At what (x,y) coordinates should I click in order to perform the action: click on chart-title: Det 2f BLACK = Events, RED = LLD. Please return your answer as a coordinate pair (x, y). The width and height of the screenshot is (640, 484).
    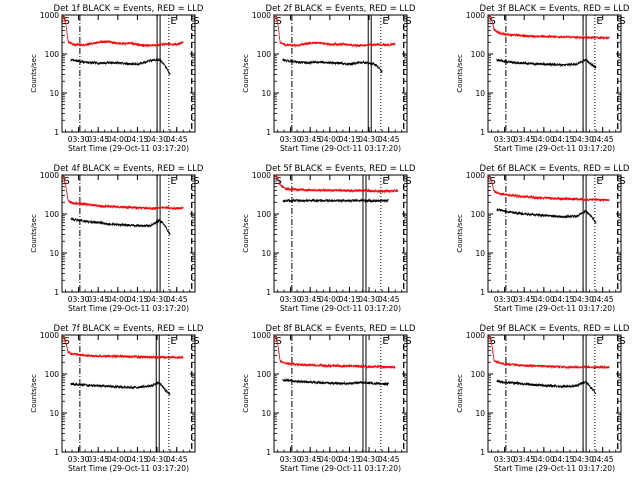
    Looking at the image, I should click on (341, 9).